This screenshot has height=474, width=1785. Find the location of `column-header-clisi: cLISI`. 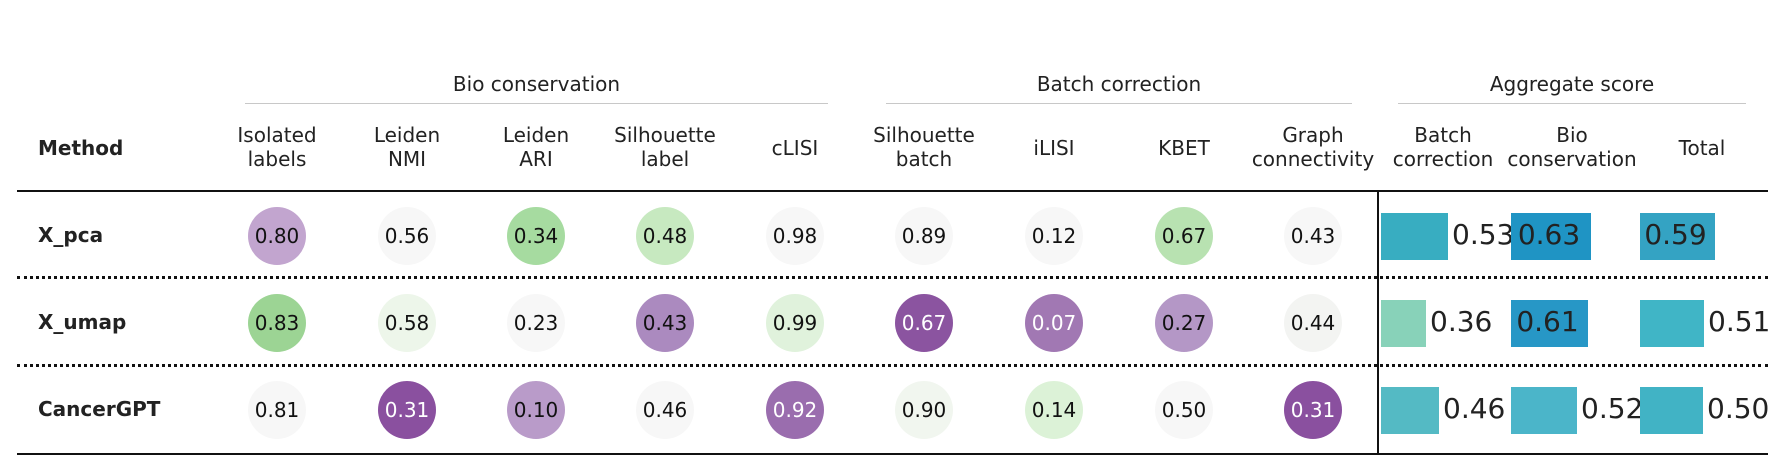

column-header-clisi: cLISI is located at coordinates (795, 148).